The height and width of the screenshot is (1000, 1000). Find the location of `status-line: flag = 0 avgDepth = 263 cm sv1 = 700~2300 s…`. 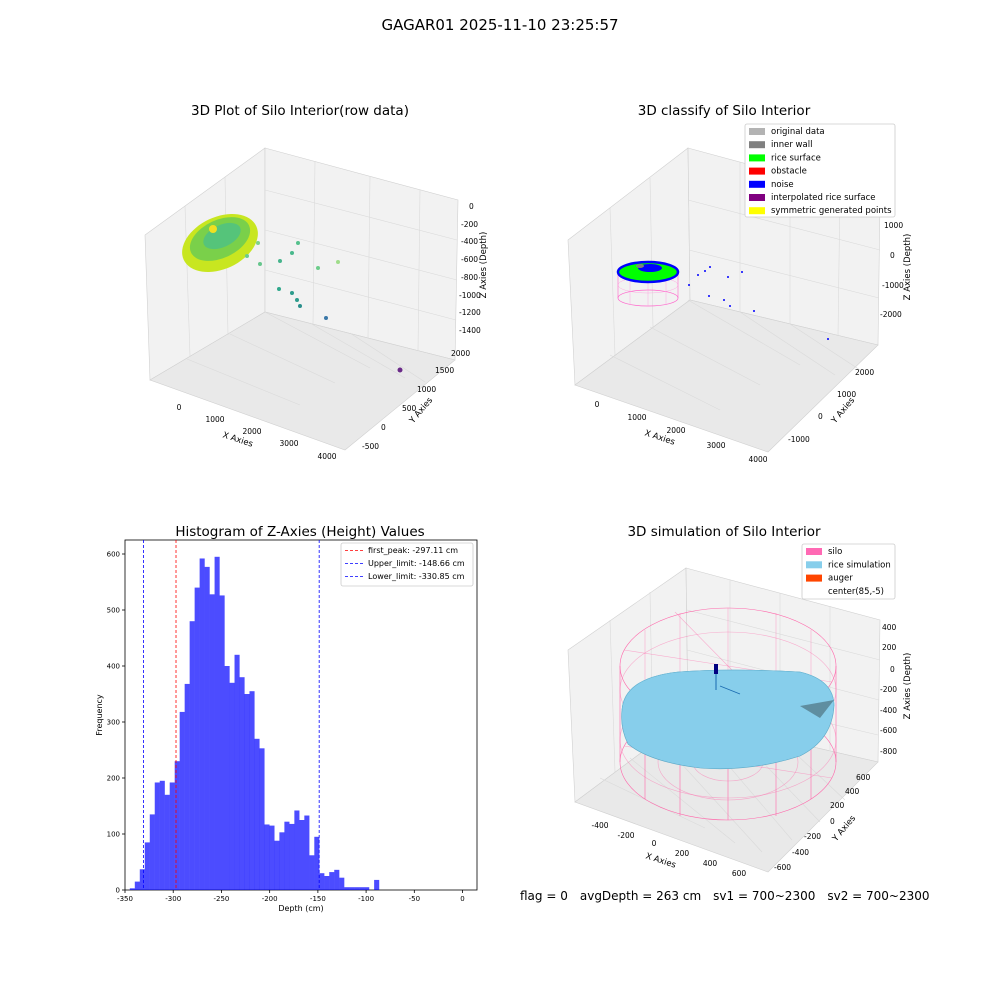

status-line: flag = 0 avgDepth = 263 cm sv1 = 700~2300 s… is located at coordinates (731, 896).